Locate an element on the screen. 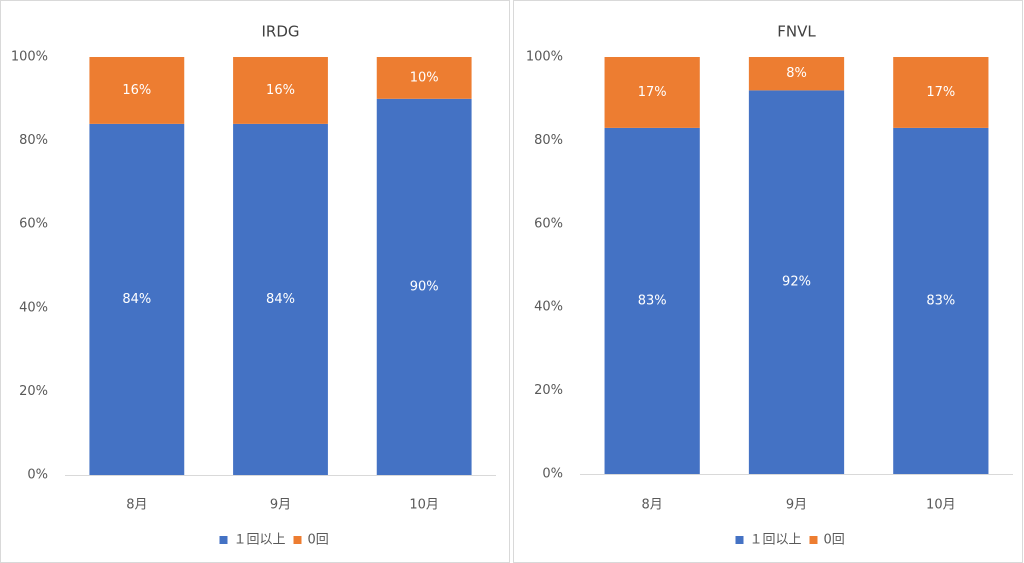 This screenshot has width=1024, height=563. chart-title: IRDG is located at coordinates (280, 32).